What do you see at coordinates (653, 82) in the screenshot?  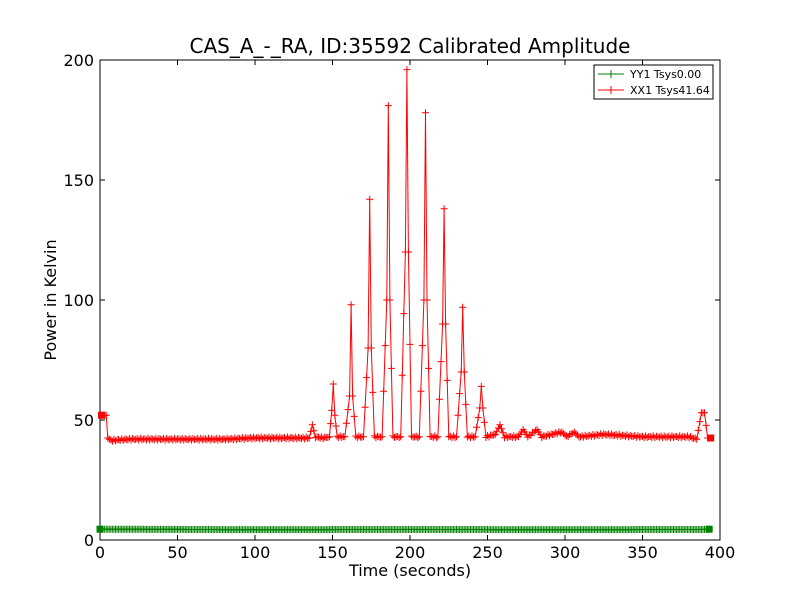 I see `legend: YY1 Tsys0.00 XX1 Tsys41.64` at bounding box center [653, 82].